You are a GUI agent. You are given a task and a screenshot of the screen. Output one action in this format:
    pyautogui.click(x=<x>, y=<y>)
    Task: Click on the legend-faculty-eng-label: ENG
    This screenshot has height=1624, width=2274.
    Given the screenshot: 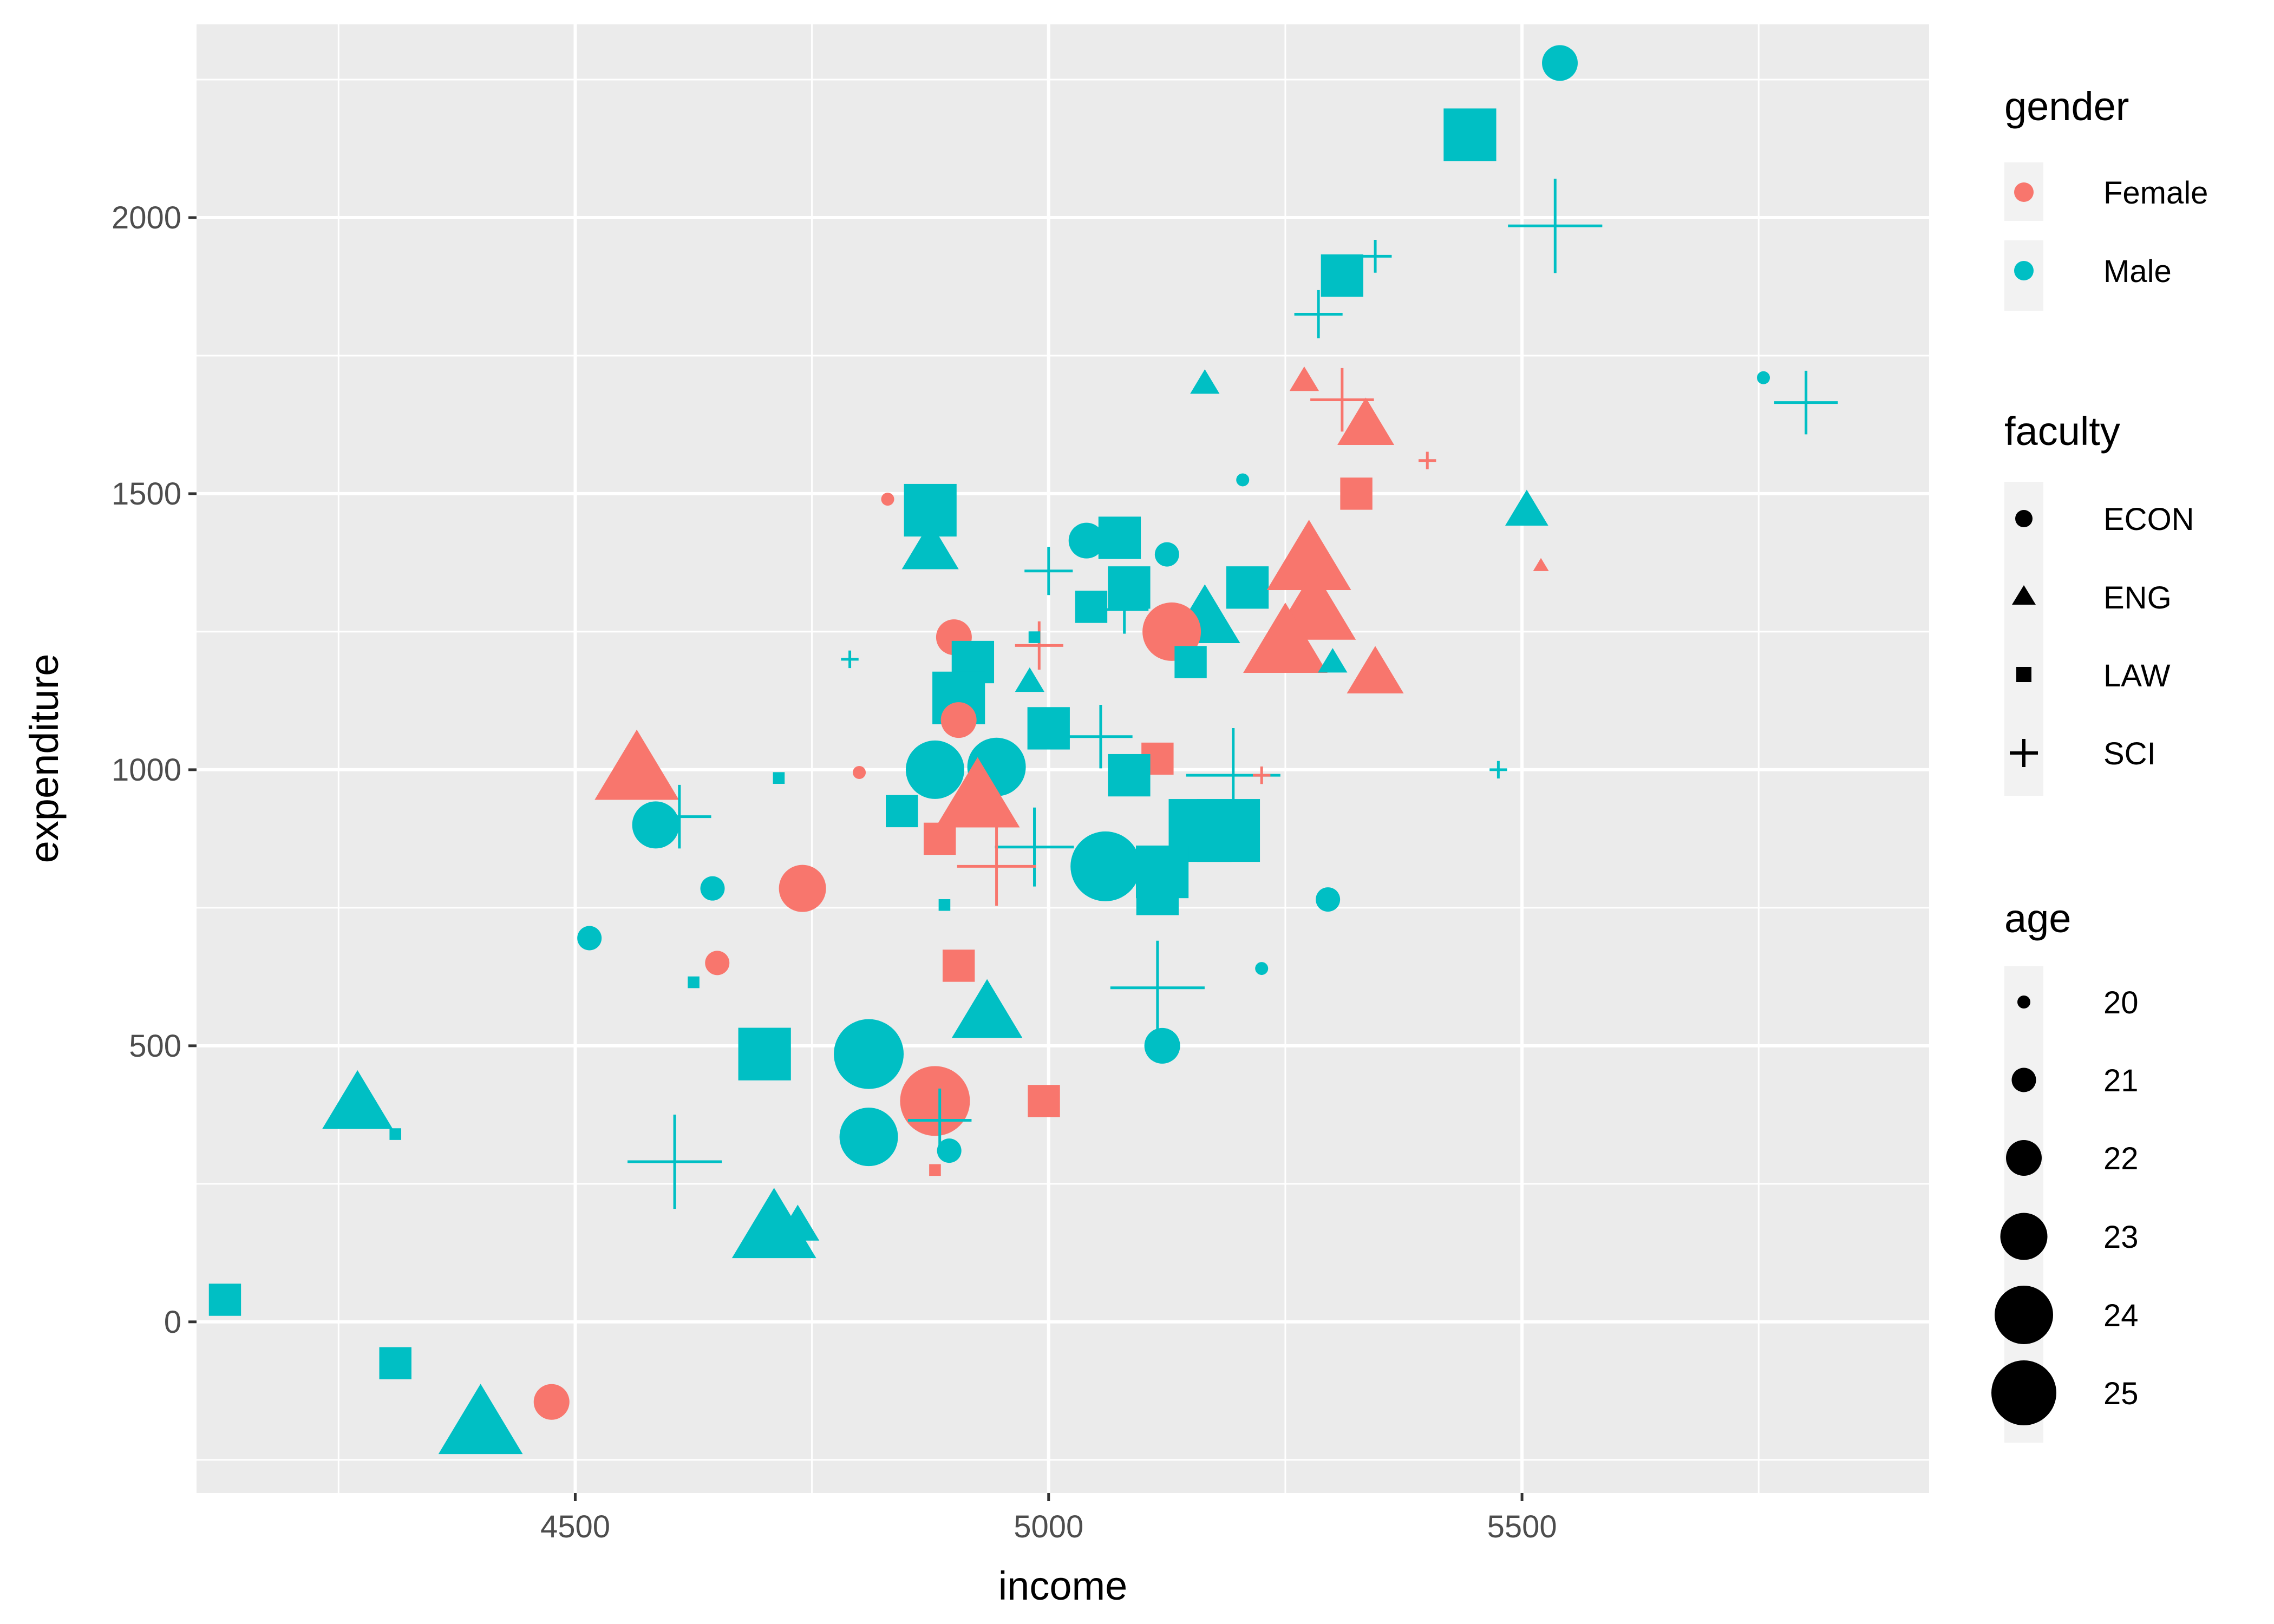 What is the action you would take?
    pyautogui.click(x=2137, y=597)
    